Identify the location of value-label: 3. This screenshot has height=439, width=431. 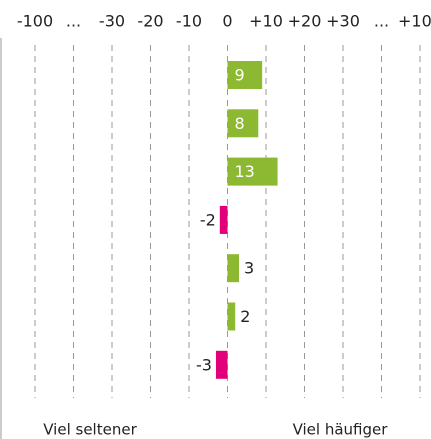
(249, 268).